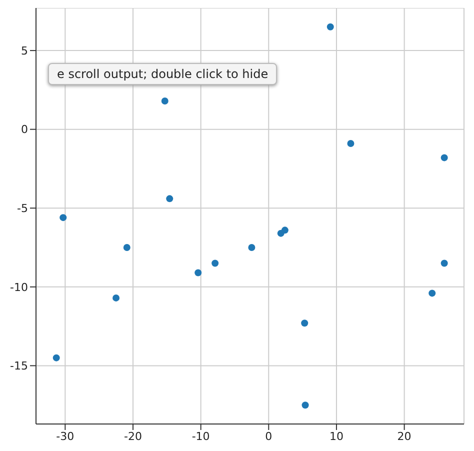 The image size is (474, 451). Describe the element at coordinates (22, 209) in the screenshot. I see `y-tick-label: -5` at that location.